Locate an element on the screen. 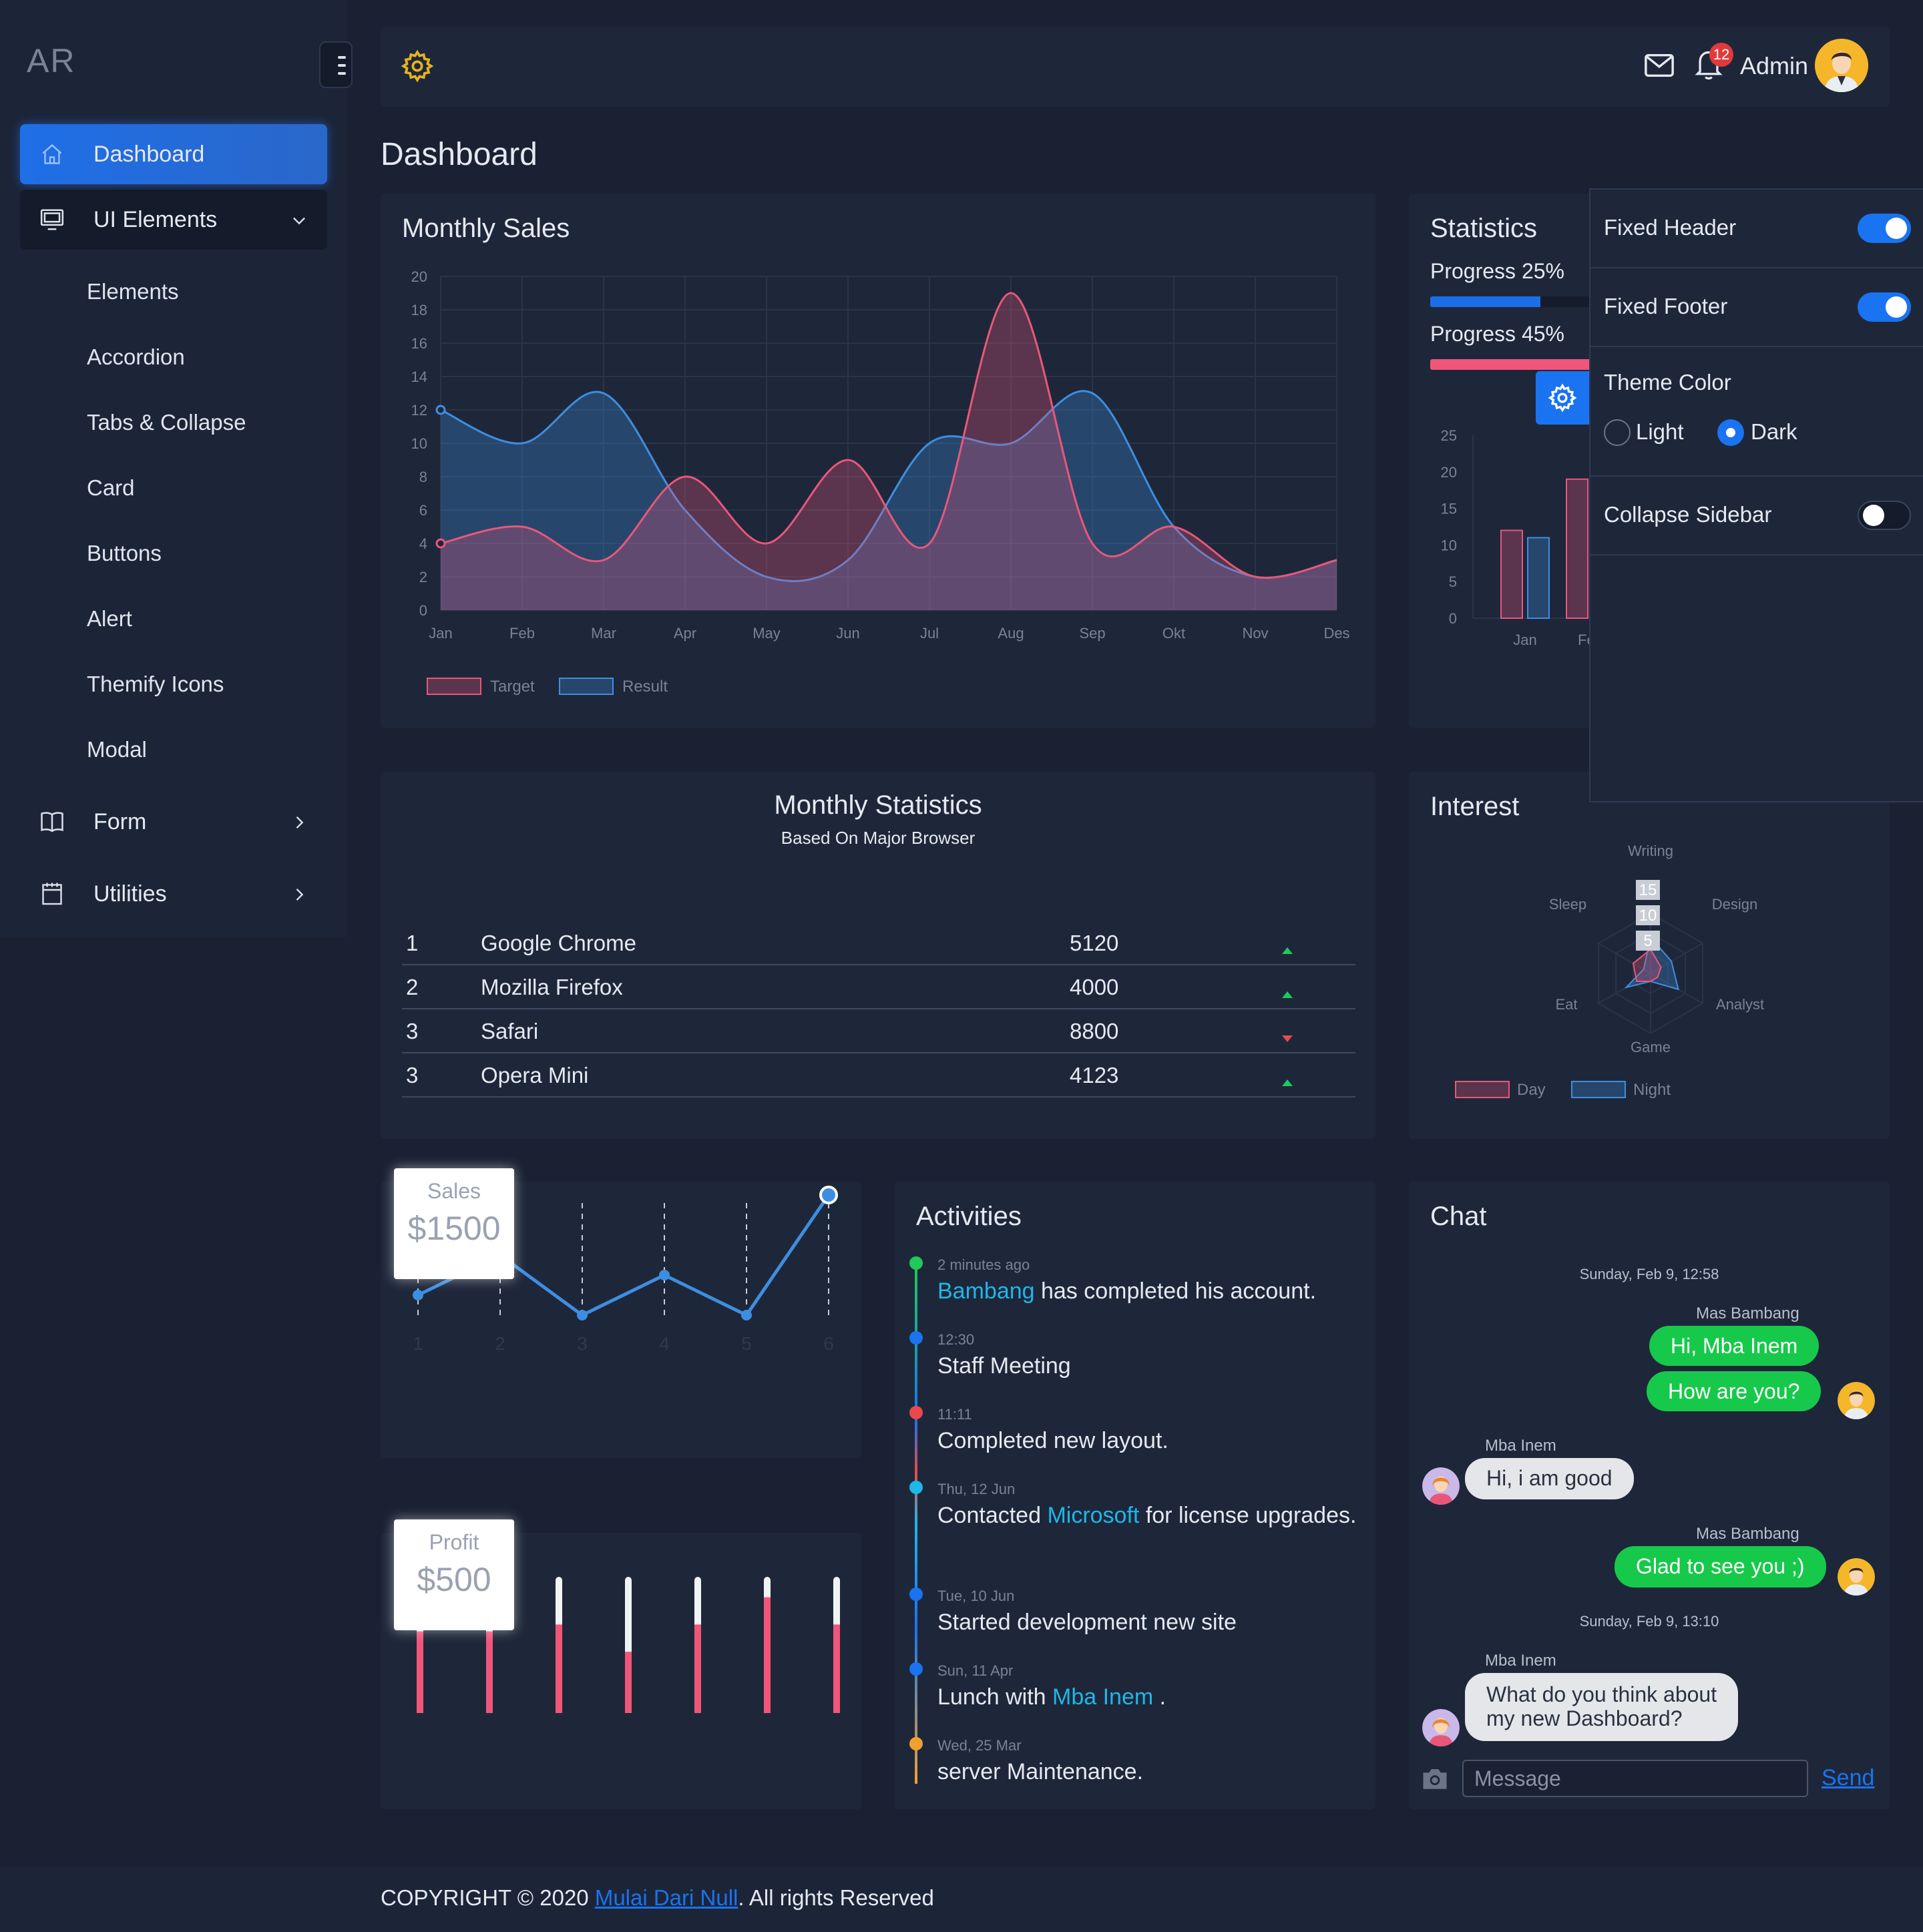 The height and width of the screenshot is (1932, 1923). activity-time: 2 minutes ago is located at coordinates (984, 1264).